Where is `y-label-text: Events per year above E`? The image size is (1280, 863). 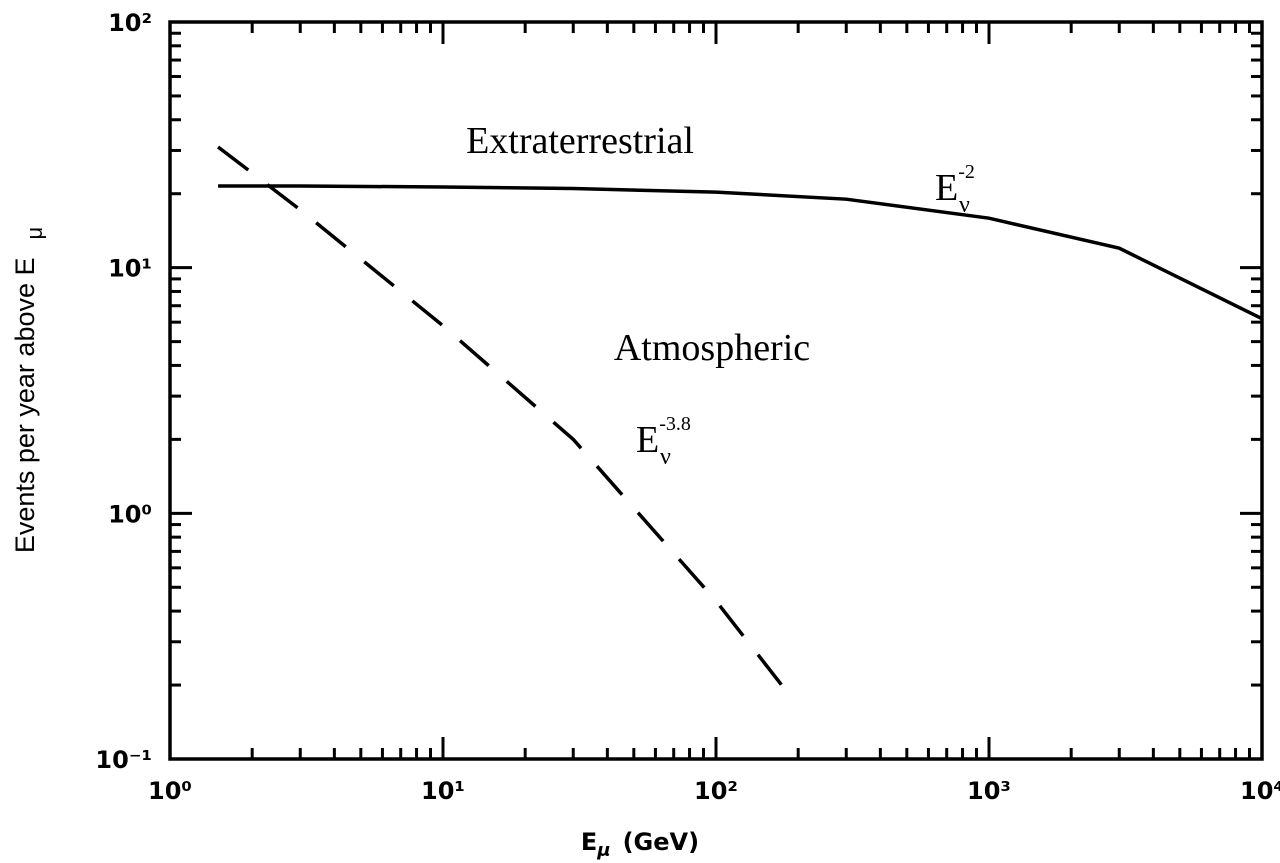
y-label-text: Events per year above E is located at coordinates (25, 406).